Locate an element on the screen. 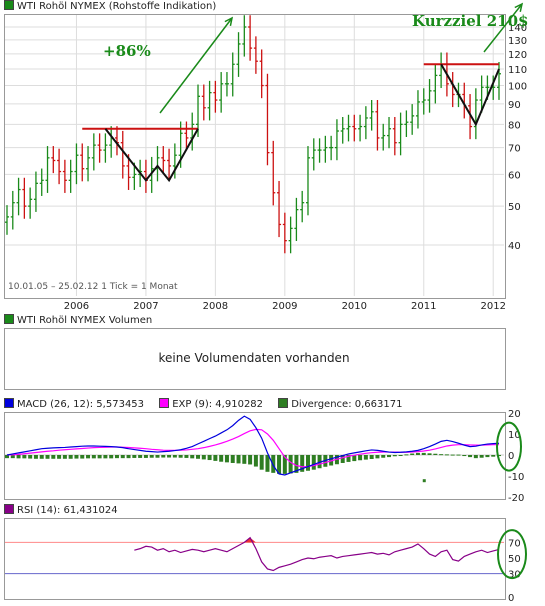 This screenshot has height=606, width=545. double-bottom-pattern is located at coordinates (151, 155).